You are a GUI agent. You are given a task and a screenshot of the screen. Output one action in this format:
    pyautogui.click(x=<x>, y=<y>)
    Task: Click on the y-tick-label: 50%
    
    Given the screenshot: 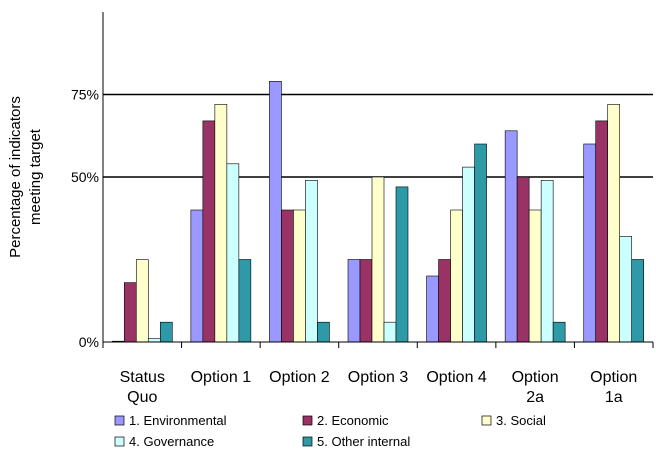 What is the action you would take?
    pyautogui.click(x=85, y=177)
    